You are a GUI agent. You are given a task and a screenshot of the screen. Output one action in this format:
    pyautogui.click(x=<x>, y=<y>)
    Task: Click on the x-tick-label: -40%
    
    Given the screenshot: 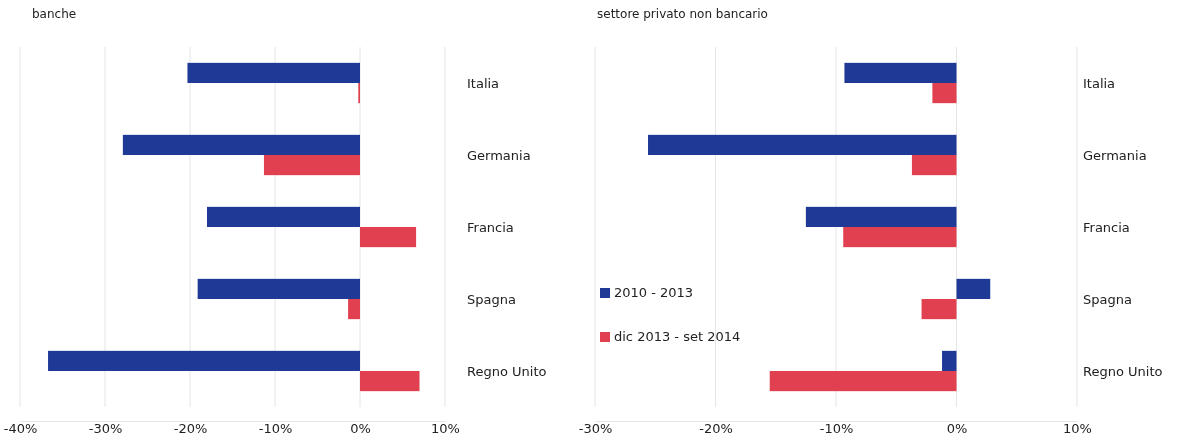 What is the action you would take?
    pyautogui.click(x=20, y=429)
    